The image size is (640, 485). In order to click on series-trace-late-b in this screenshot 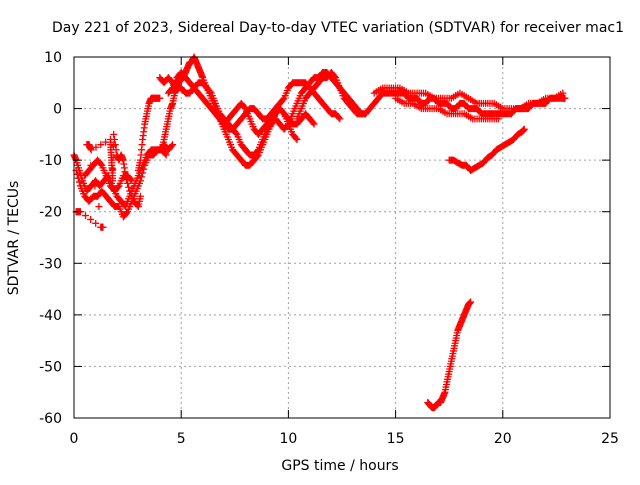, I will do `click(468, 98)`.